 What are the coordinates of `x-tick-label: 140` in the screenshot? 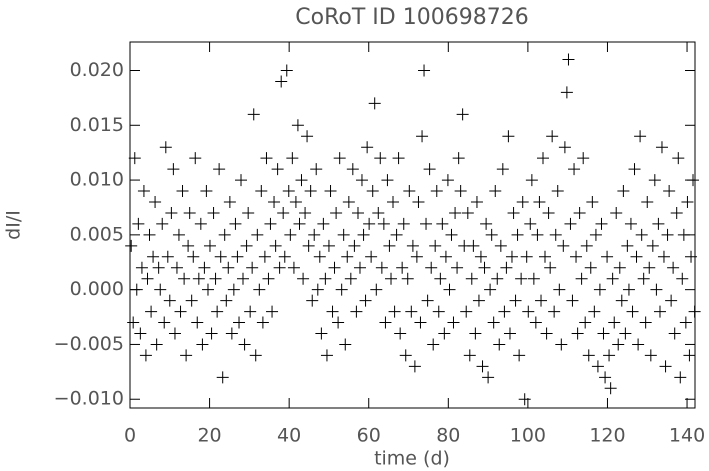 It's located at (687, 436).